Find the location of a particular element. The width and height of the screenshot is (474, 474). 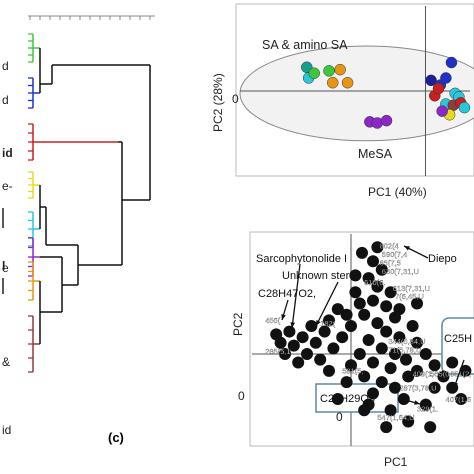

arrow-sterol is located at coordinates (327, 304).